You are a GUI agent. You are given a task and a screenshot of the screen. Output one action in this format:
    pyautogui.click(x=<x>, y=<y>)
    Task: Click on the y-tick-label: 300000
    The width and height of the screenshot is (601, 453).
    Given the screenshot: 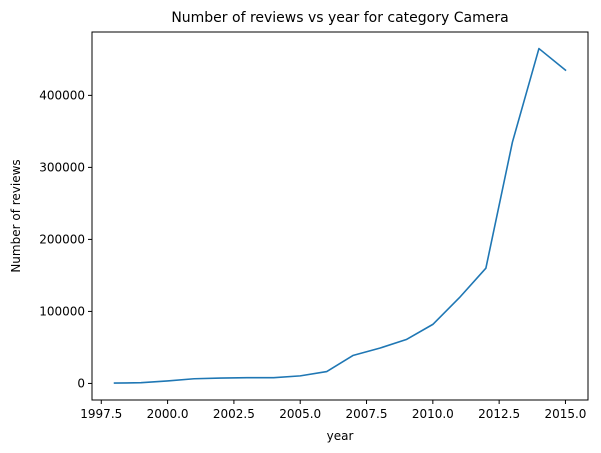 What is the action you would take?
    pyautogui.click(x=62, y=167)
    